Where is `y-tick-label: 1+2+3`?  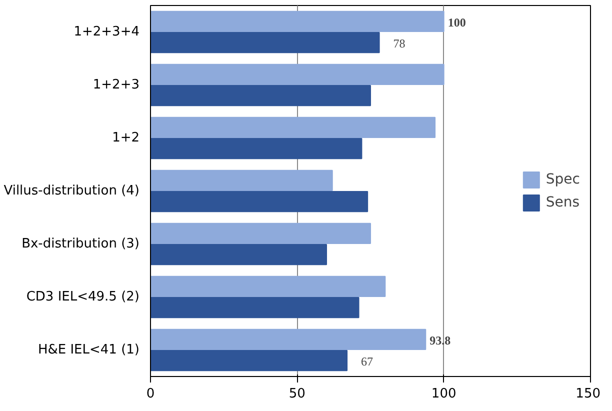 y-tick-label: 1+2+3 is located at coordinates (116, 85).